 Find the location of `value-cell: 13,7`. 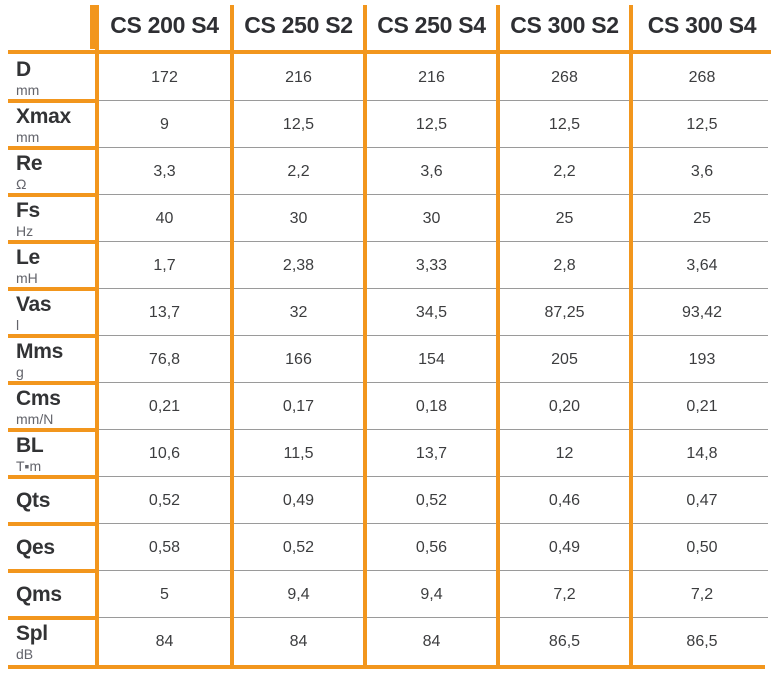

value-cell: 13,7 is located at coordinates (164, 312).